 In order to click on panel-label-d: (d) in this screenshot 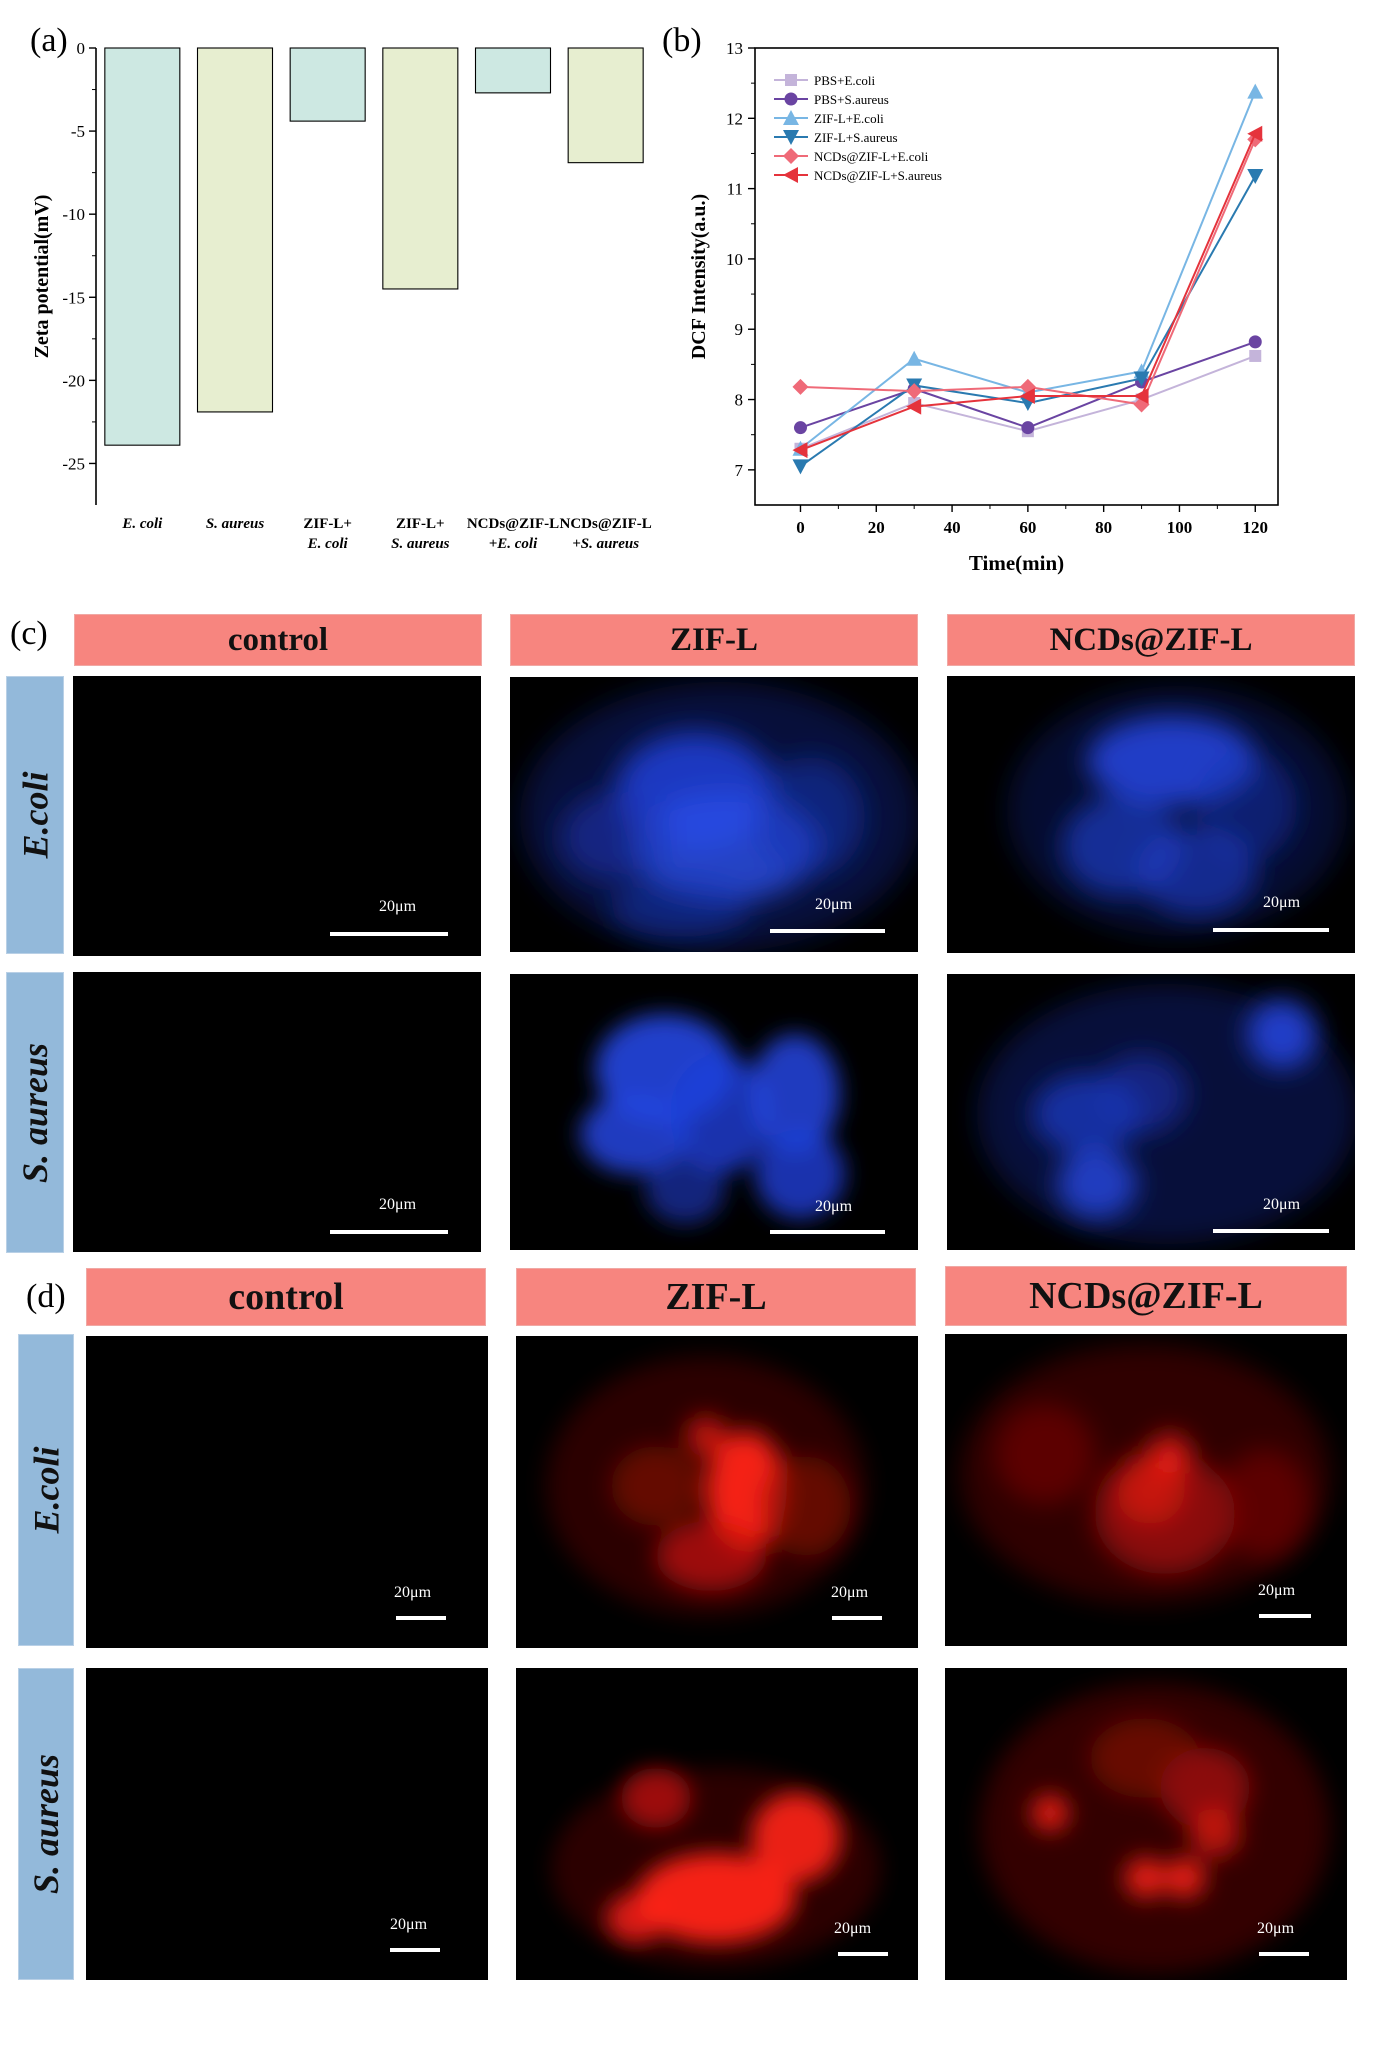, I will do `click(46, 1296)`.